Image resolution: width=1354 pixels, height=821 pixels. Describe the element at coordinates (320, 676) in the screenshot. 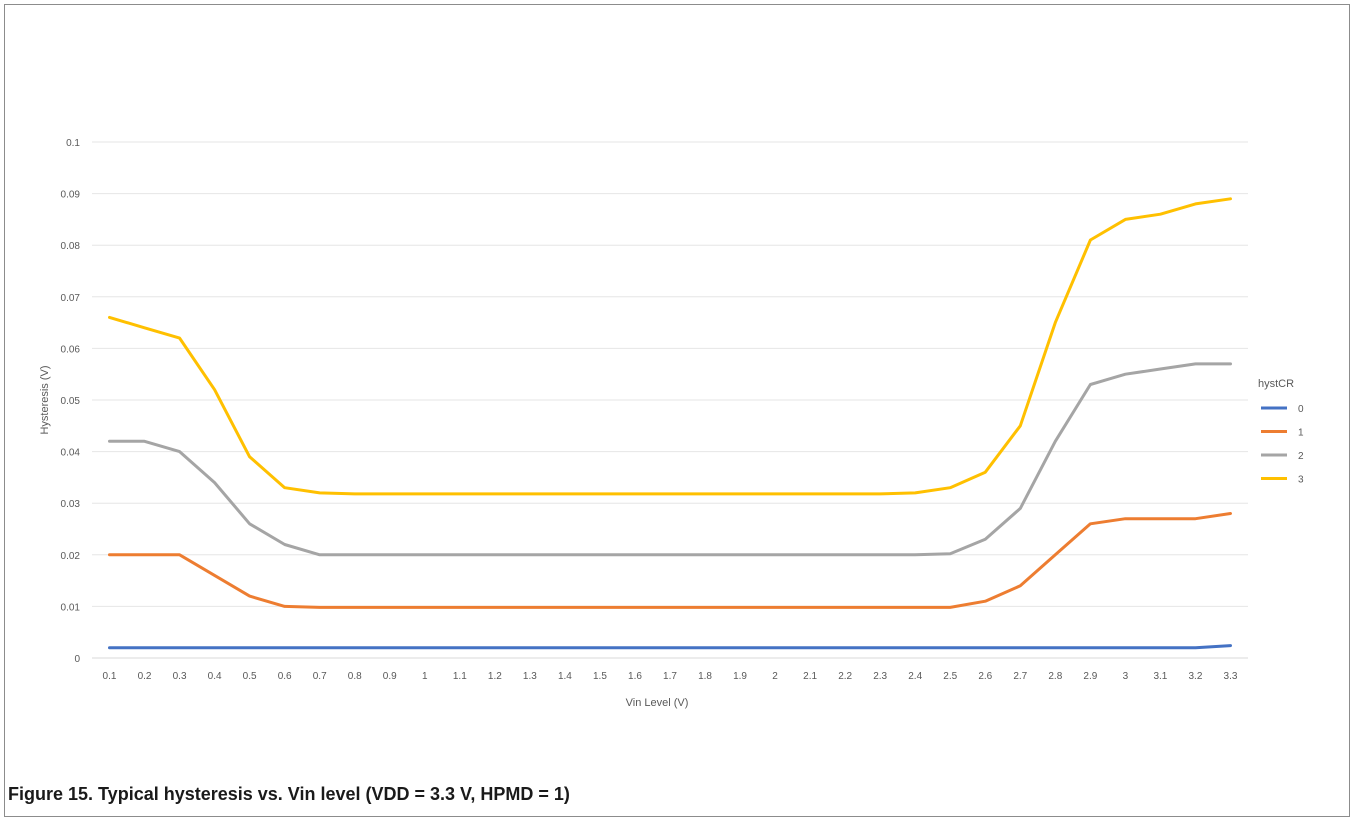

I see `x-tick-label: 0.7` at that location.